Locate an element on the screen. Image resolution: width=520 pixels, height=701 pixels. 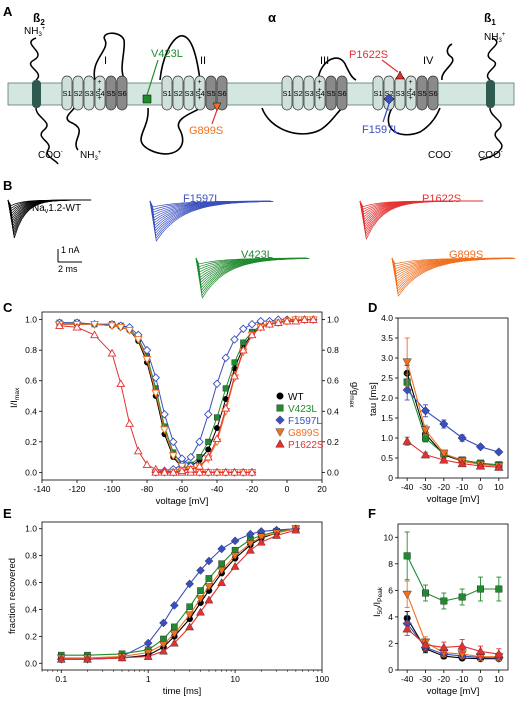
y-axis-label-right: g/gmax is located at coordinates (354, 395).